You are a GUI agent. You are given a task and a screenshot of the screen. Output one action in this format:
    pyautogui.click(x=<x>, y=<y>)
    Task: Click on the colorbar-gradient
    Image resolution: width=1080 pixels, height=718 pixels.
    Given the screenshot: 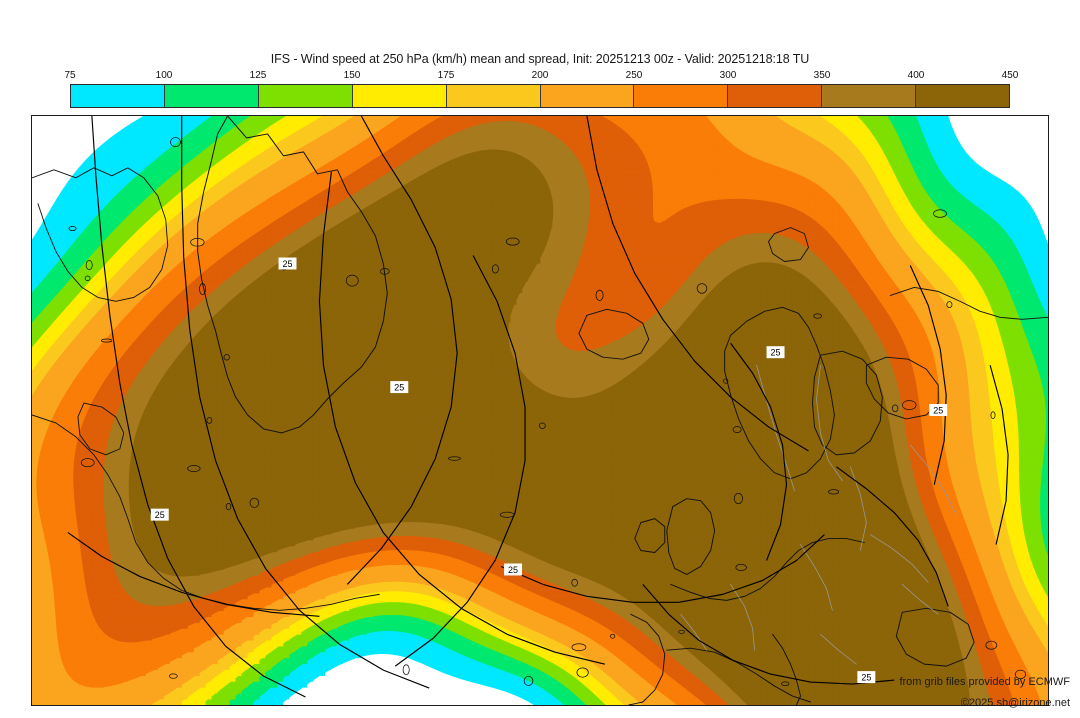 What is the action you would take?
    pyautogui.click(x=540, y=96)
    